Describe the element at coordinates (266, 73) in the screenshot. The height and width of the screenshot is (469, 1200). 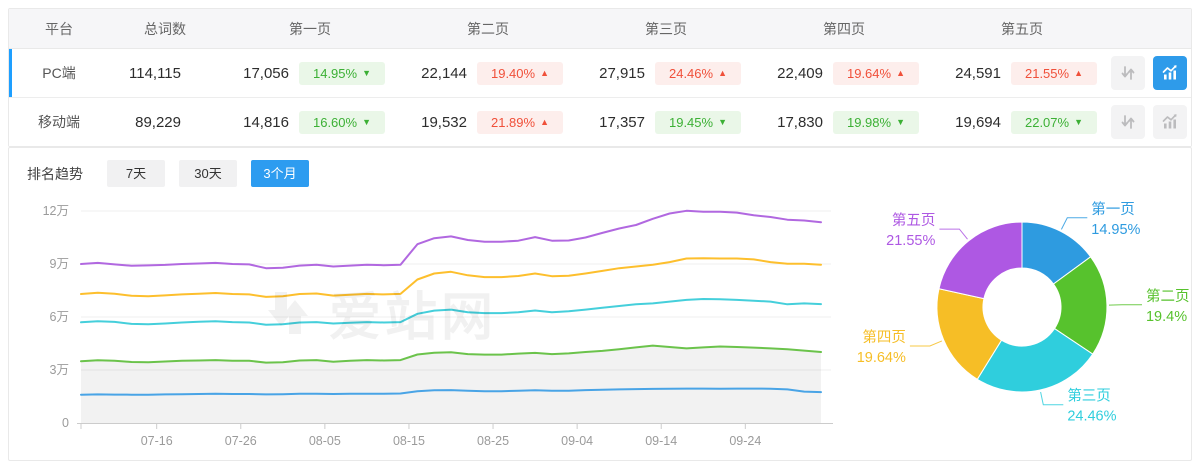
I see `page-count: 17,056` at that location.